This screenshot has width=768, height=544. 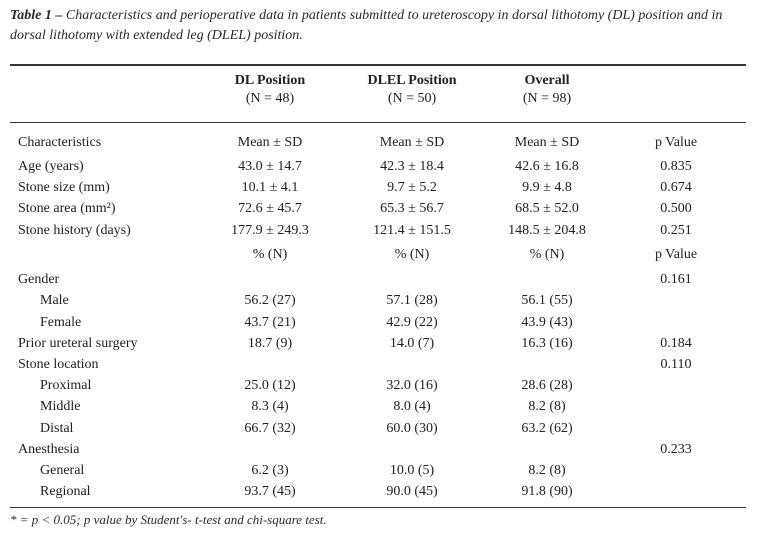 I want to click on table-row: Anesthesia 0.233, so click(x=384, y=450).